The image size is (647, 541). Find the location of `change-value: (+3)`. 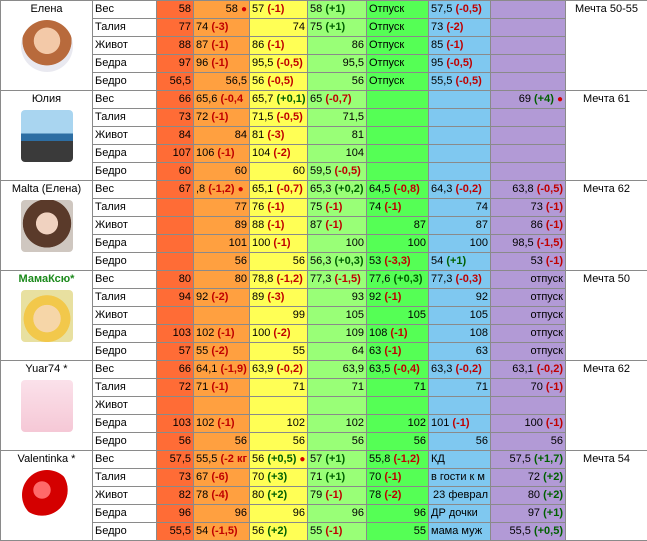

change-value: (+3) is located at coordinates (277, 477).